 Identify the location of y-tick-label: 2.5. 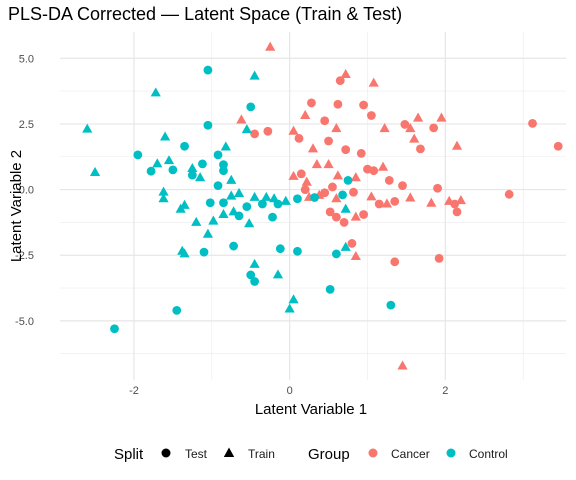
(26, 125).